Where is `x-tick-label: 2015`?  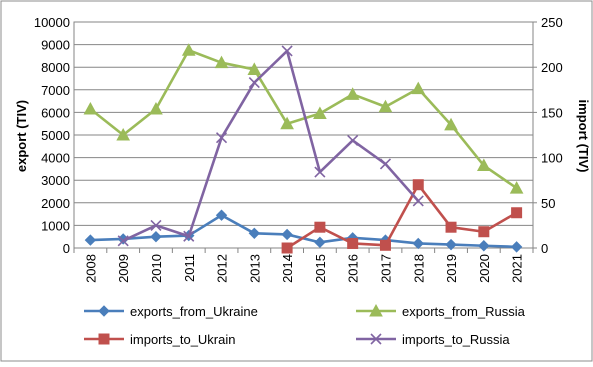 x-tick-label: 2015 is located at coordinates (320, 268).